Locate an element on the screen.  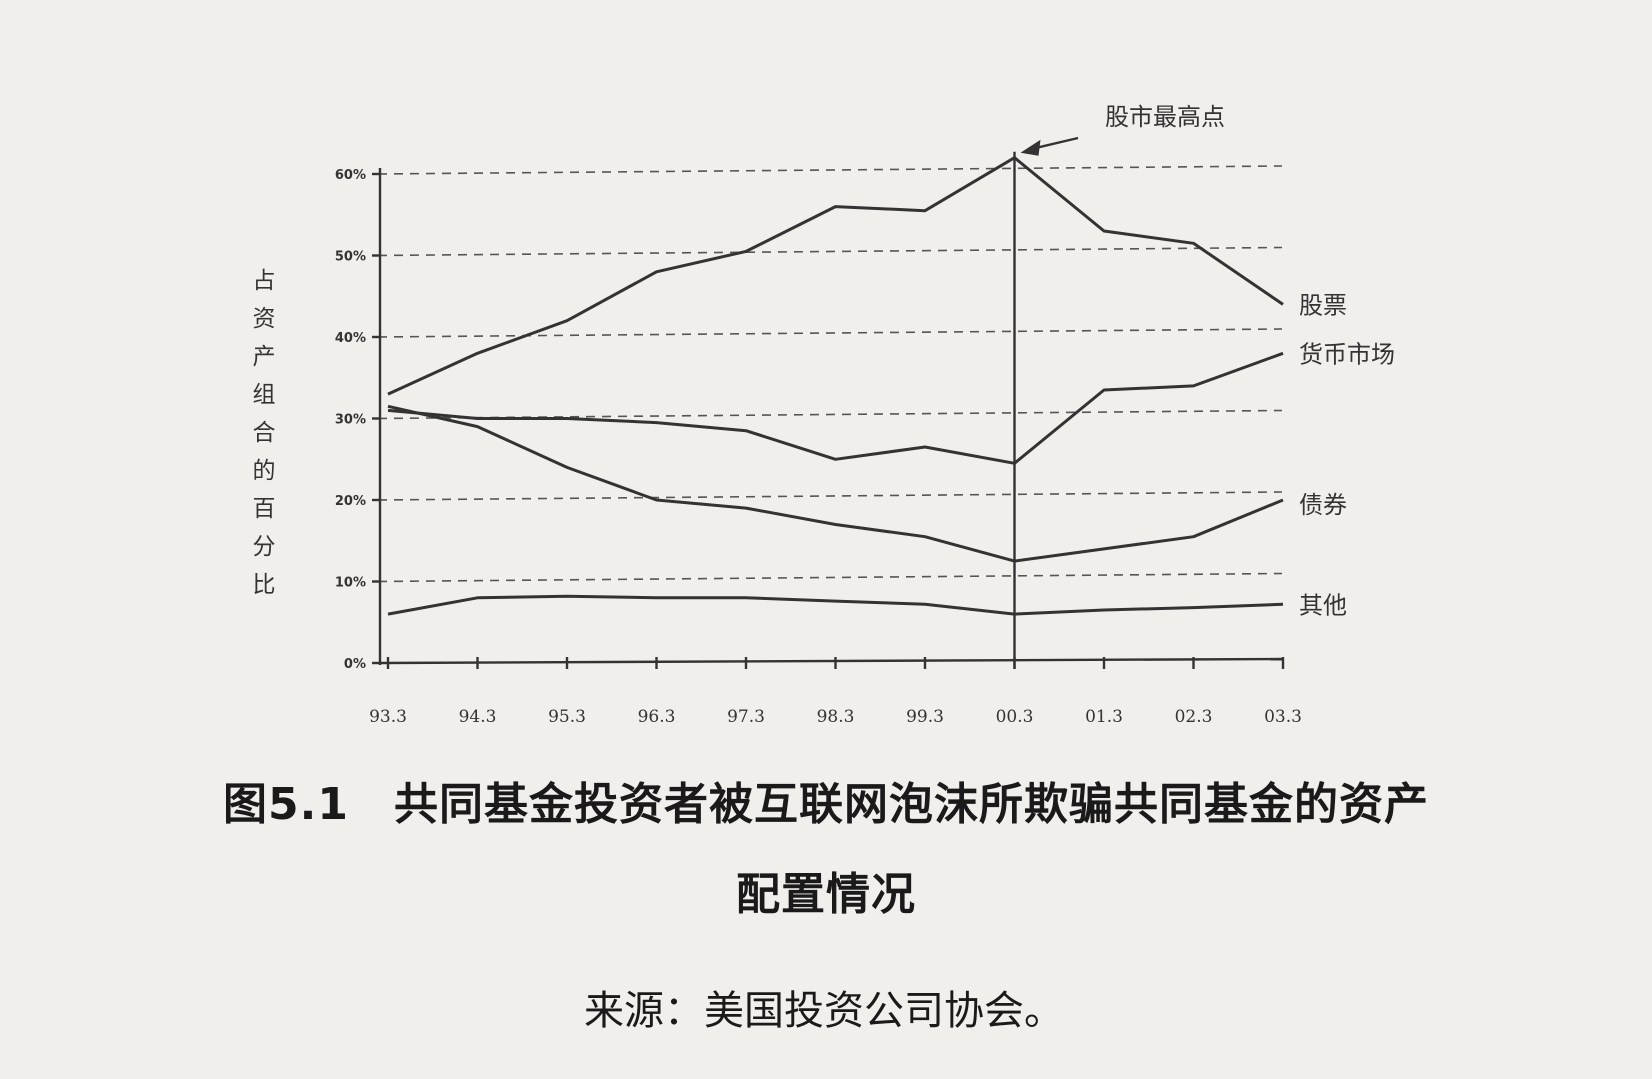
y-axis-label-char: 比 is located at coordinates (264, 585).